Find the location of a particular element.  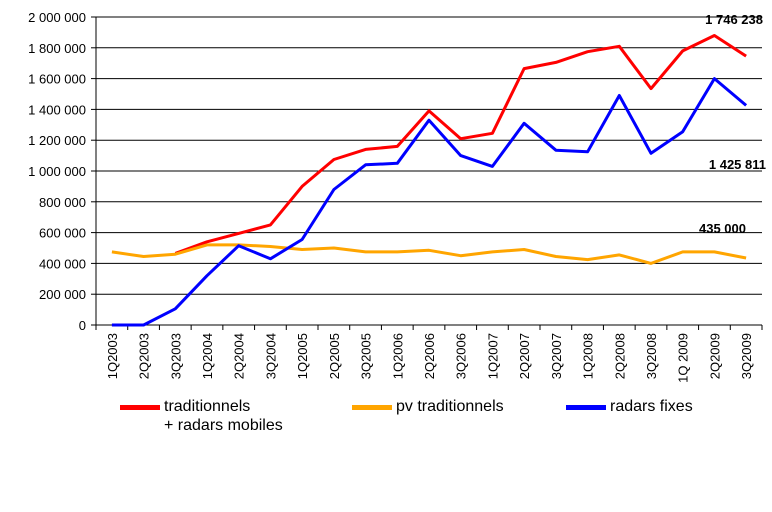

y-tick-label: 1 600 000 is located at coordinates (57, 79).